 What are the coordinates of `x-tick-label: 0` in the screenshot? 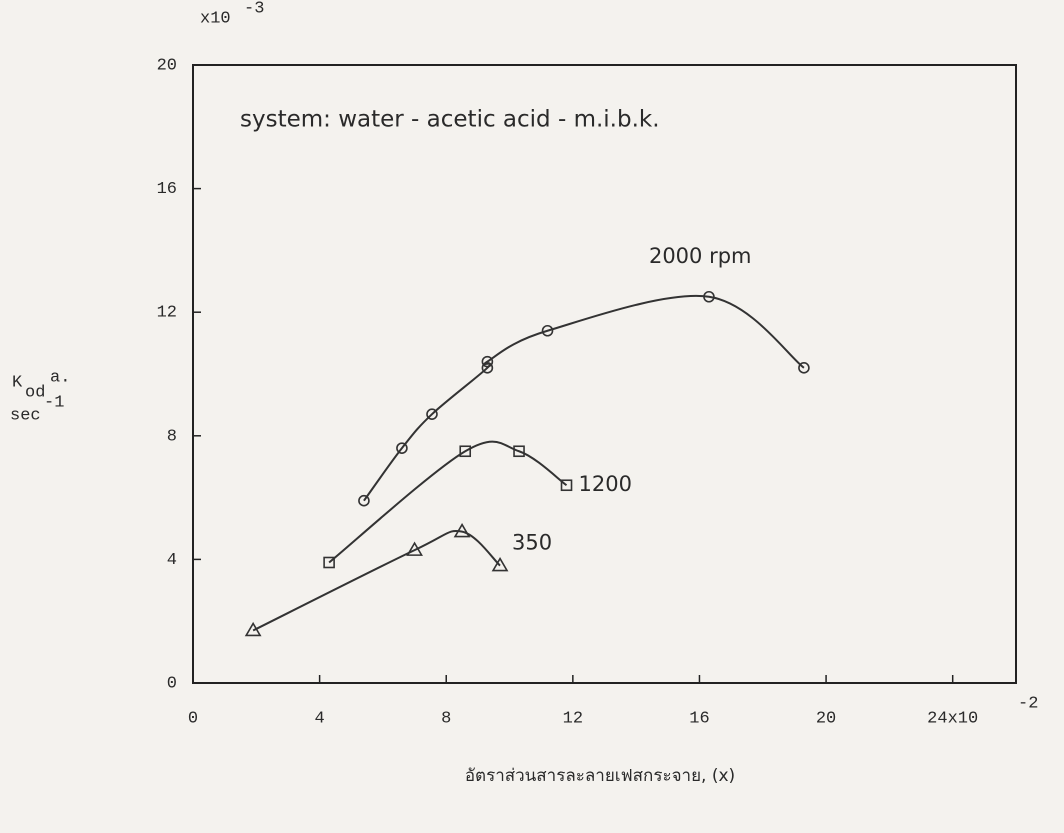 It's located at (193, 718).